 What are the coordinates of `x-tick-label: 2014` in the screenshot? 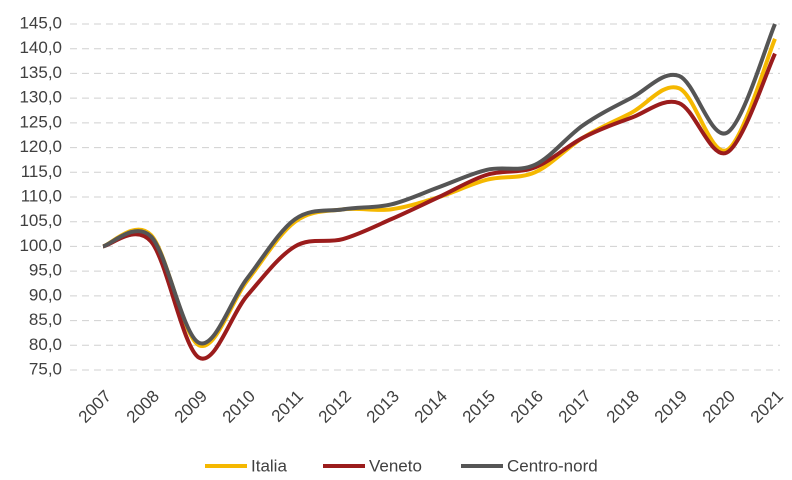 It's located at (431, 407).